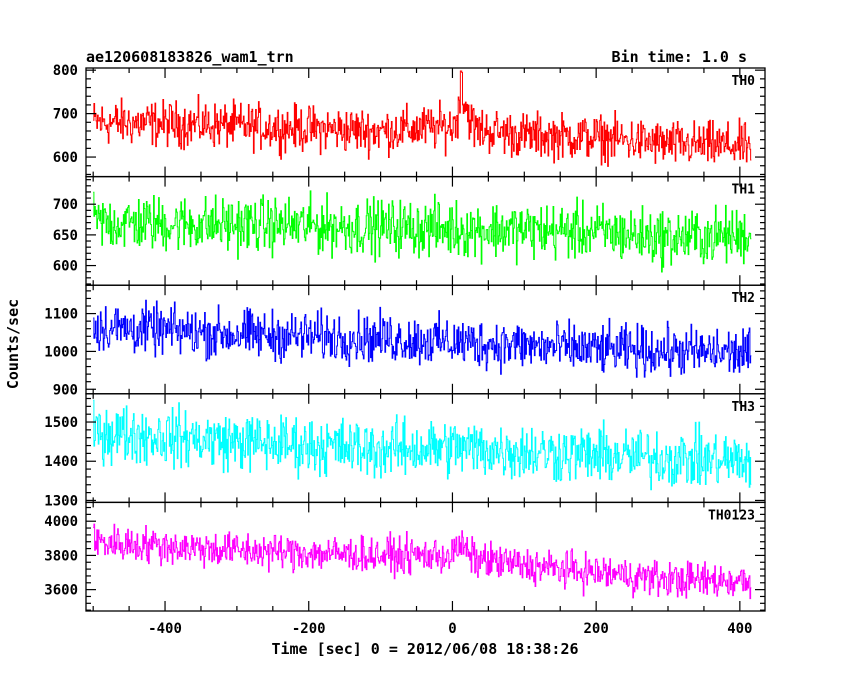  I want to click on series-th0, so click(422, 118).